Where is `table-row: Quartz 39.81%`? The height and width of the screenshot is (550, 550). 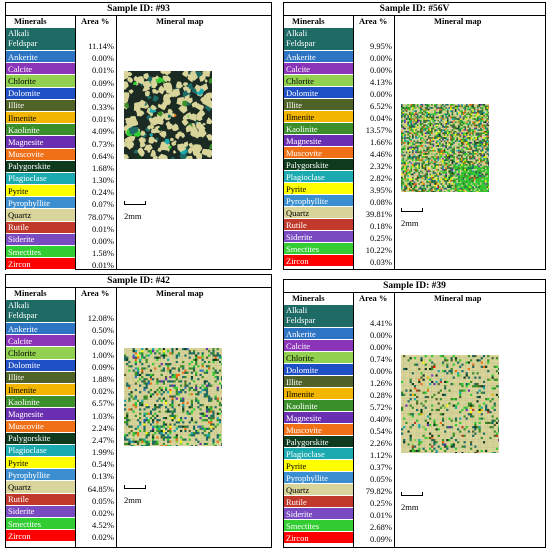 table-row: Quartz 39.81% is located at coordinates (339, 213).